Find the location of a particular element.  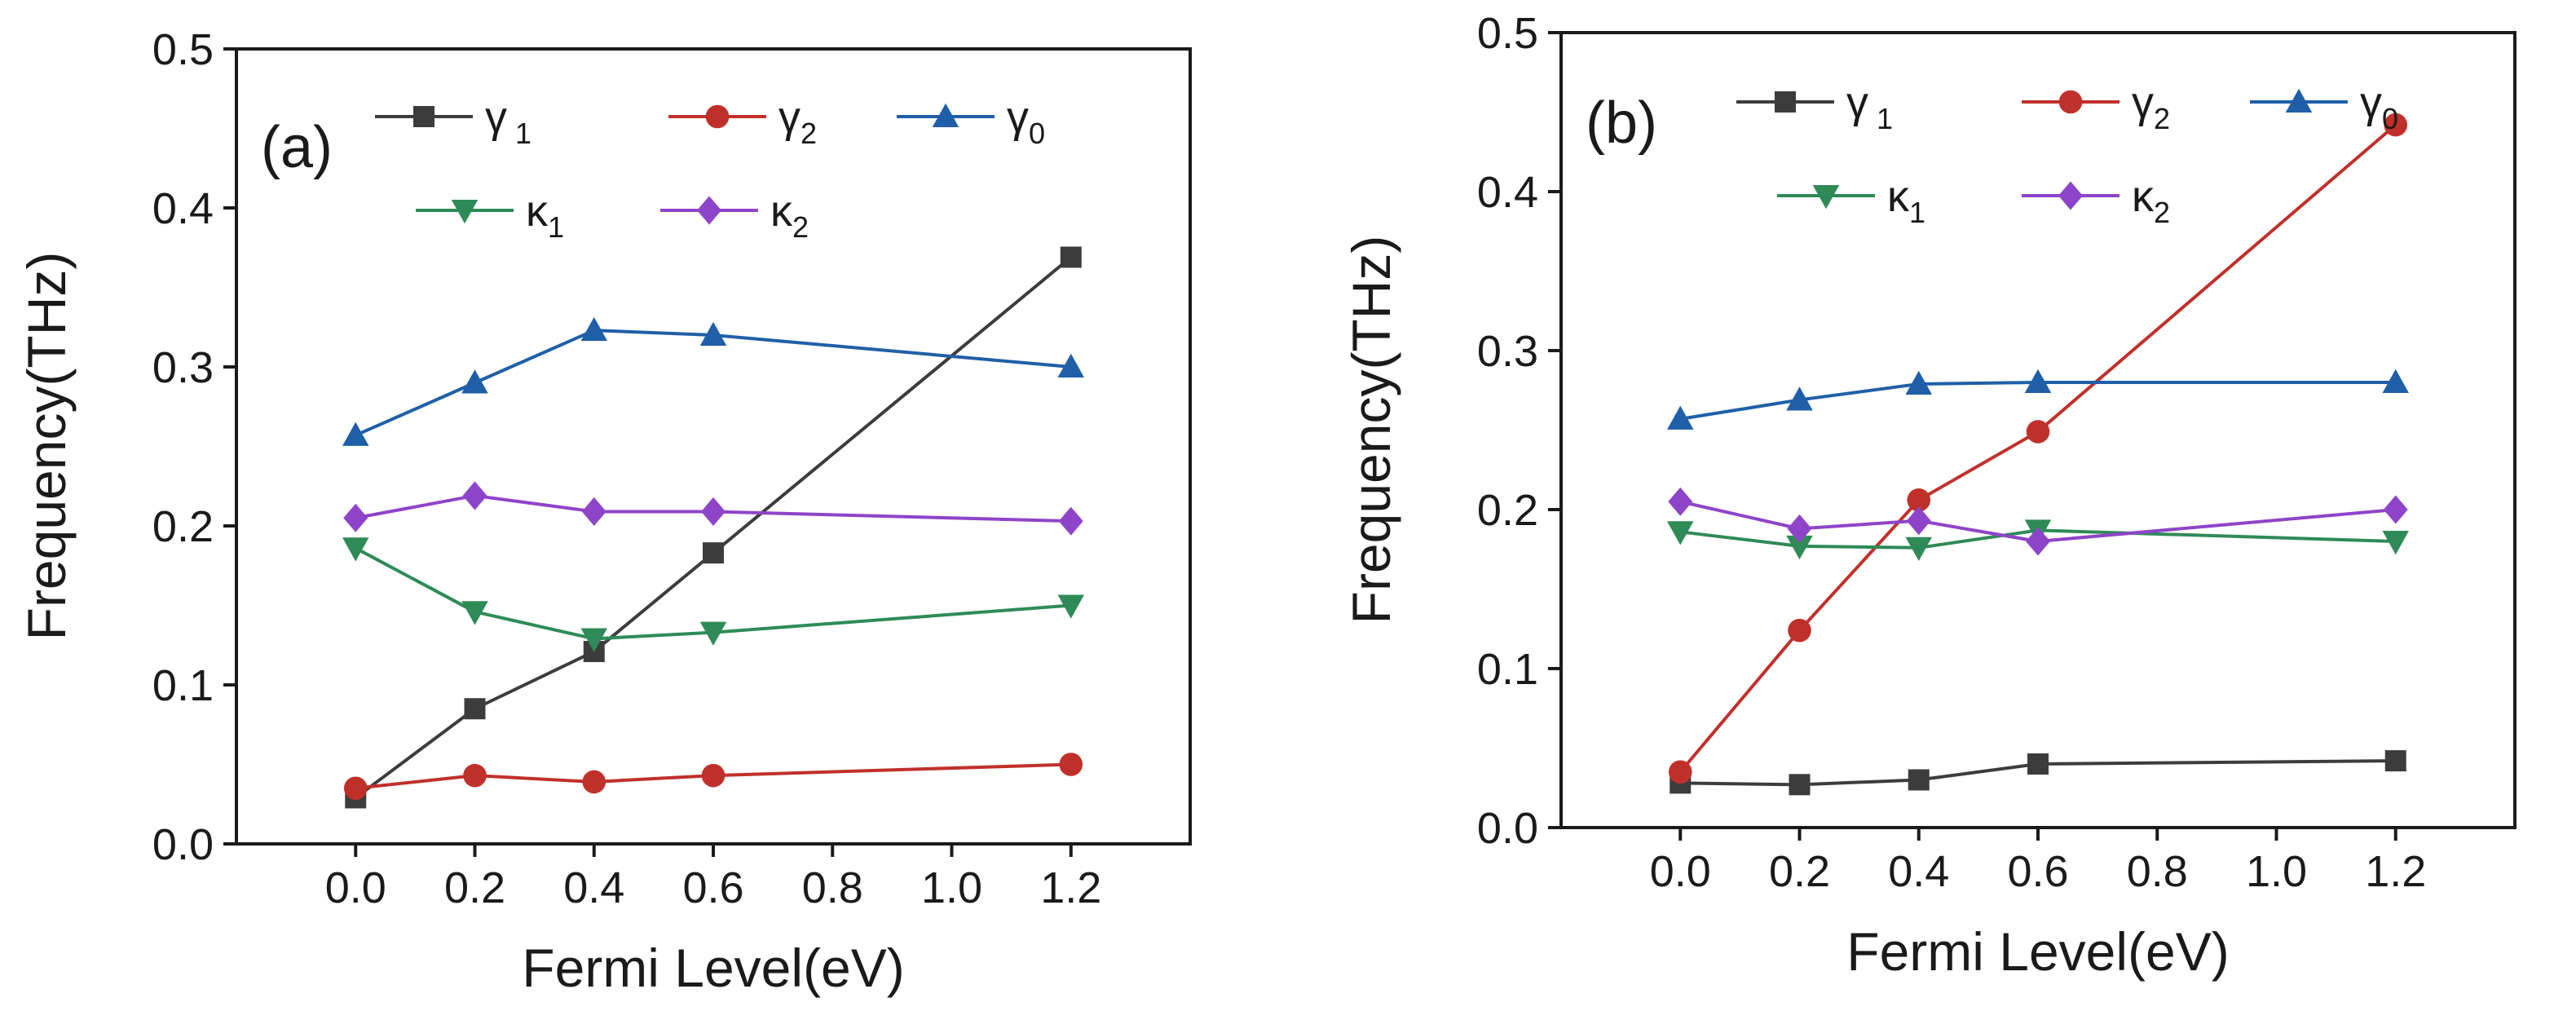

x-tick-label: 0.8 is located at coordinates (2157, 871).